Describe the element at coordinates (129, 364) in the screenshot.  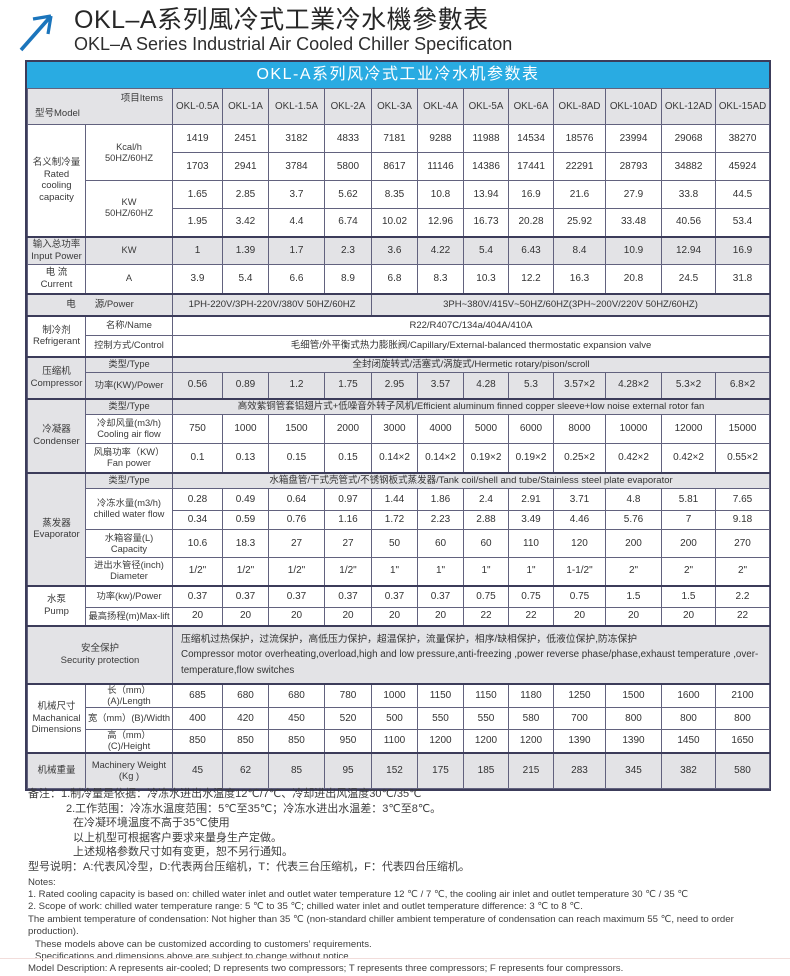
I see `item-cell: 类型/Type` at that location.